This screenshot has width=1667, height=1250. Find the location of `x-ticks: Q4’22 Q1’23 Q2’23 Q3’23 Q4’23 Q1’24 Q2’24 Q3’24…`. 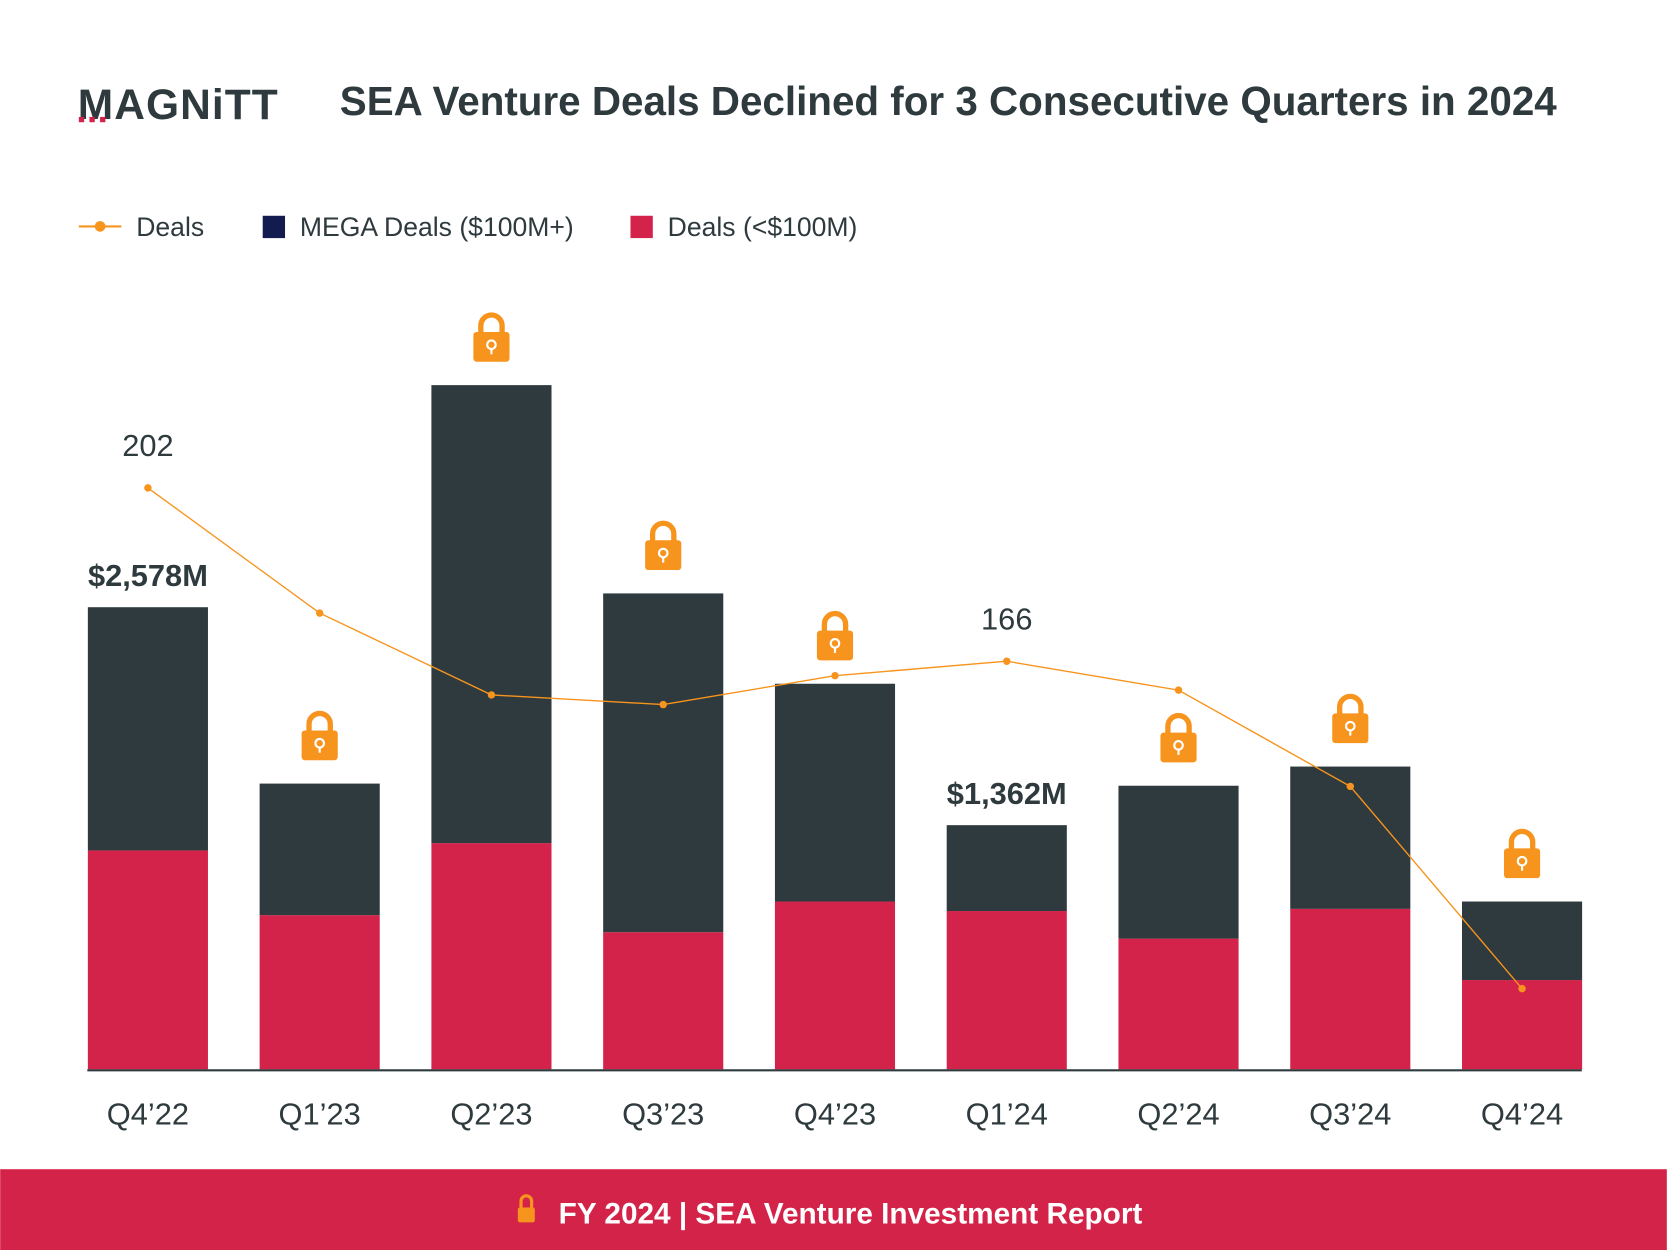

x-ticks: Q4’22 Q1’23 Q2’23 Q3’23 Q4’23 Q1’24 Q2’24 Q3’24… is located at coordinates (835, 1114).